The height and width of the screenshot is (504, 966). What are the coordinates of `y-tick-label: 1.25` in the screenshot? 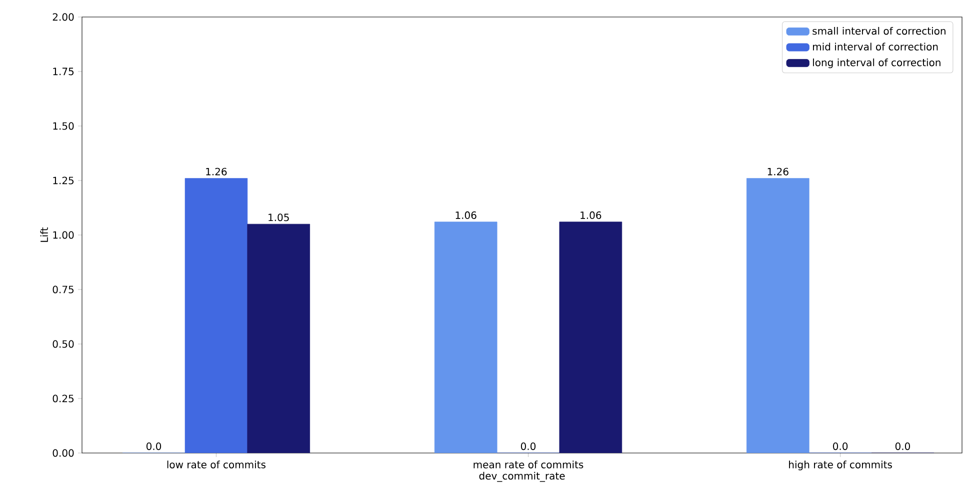 It's located at (63, 180).